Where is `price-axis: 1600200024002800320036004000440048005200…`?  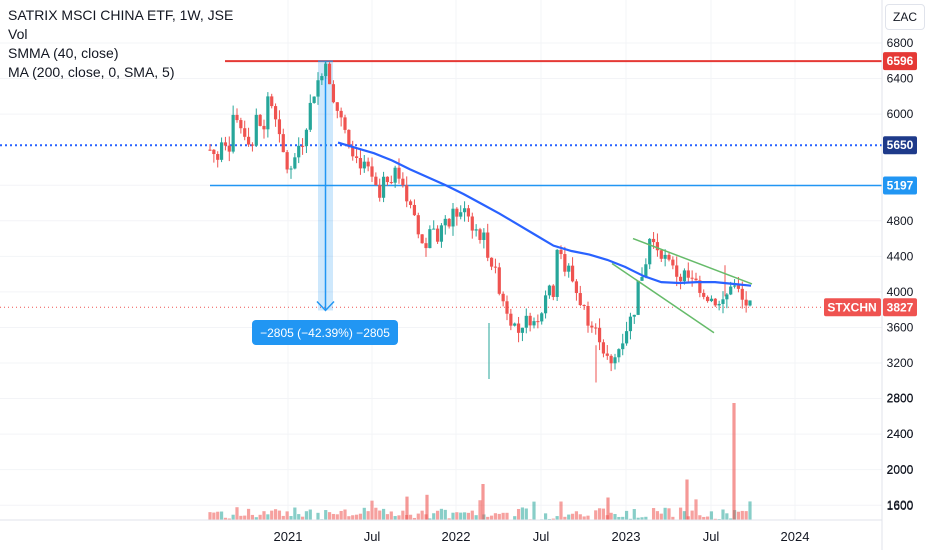
price-axis: 1600200024002800320036004000440048005200… is located at coordinates (900, 274).